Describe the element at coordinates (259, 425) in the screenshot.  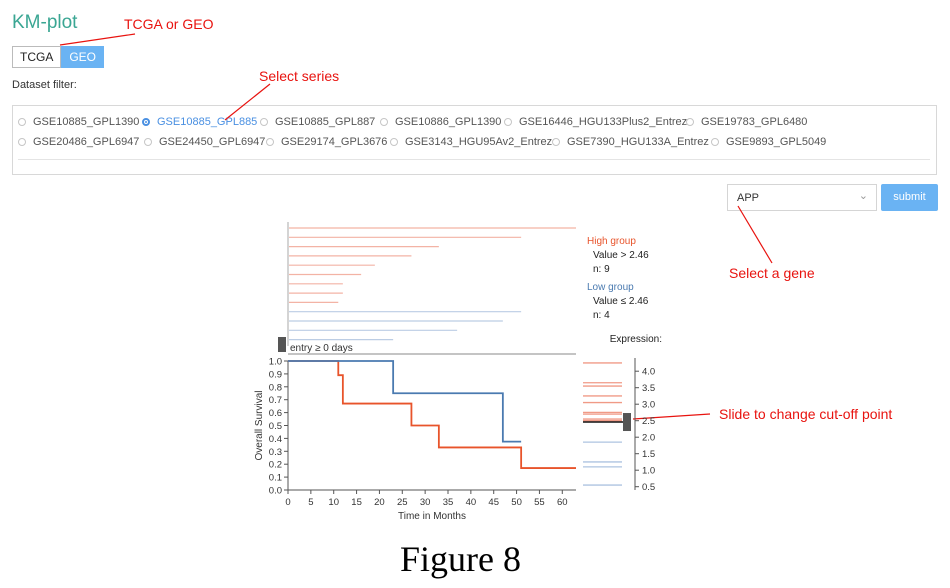
I see `y-axis-label: Overall Survival` at that location.